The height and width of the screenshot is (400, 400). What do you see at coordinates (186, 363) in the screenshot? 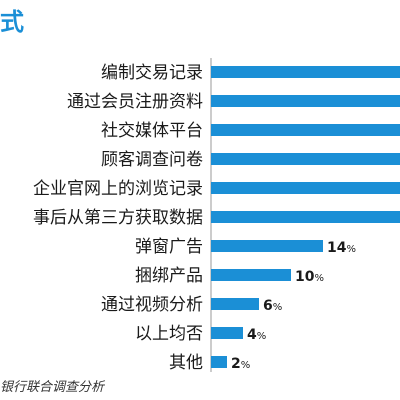
I see `category-label: 其他` at bounding box center [186, 363].